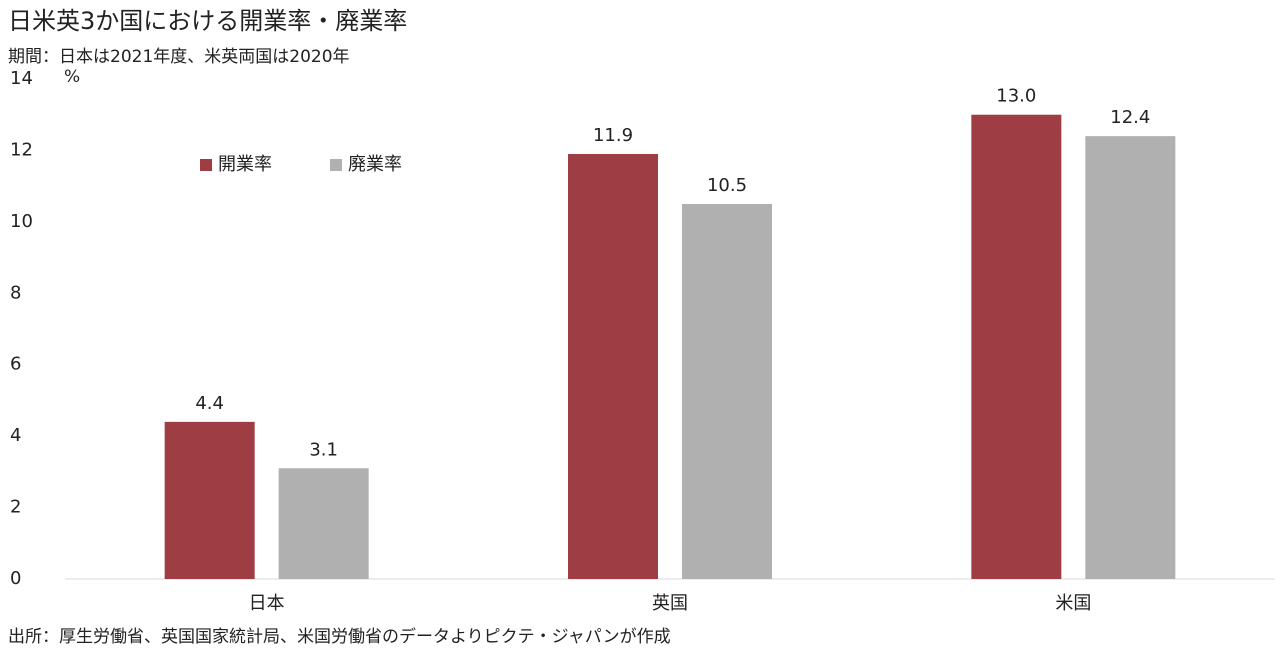  What do you see at coordinates (323, 449) in the screenshot?
I see `value-label: 3.1` at bounding box center [323, 449].